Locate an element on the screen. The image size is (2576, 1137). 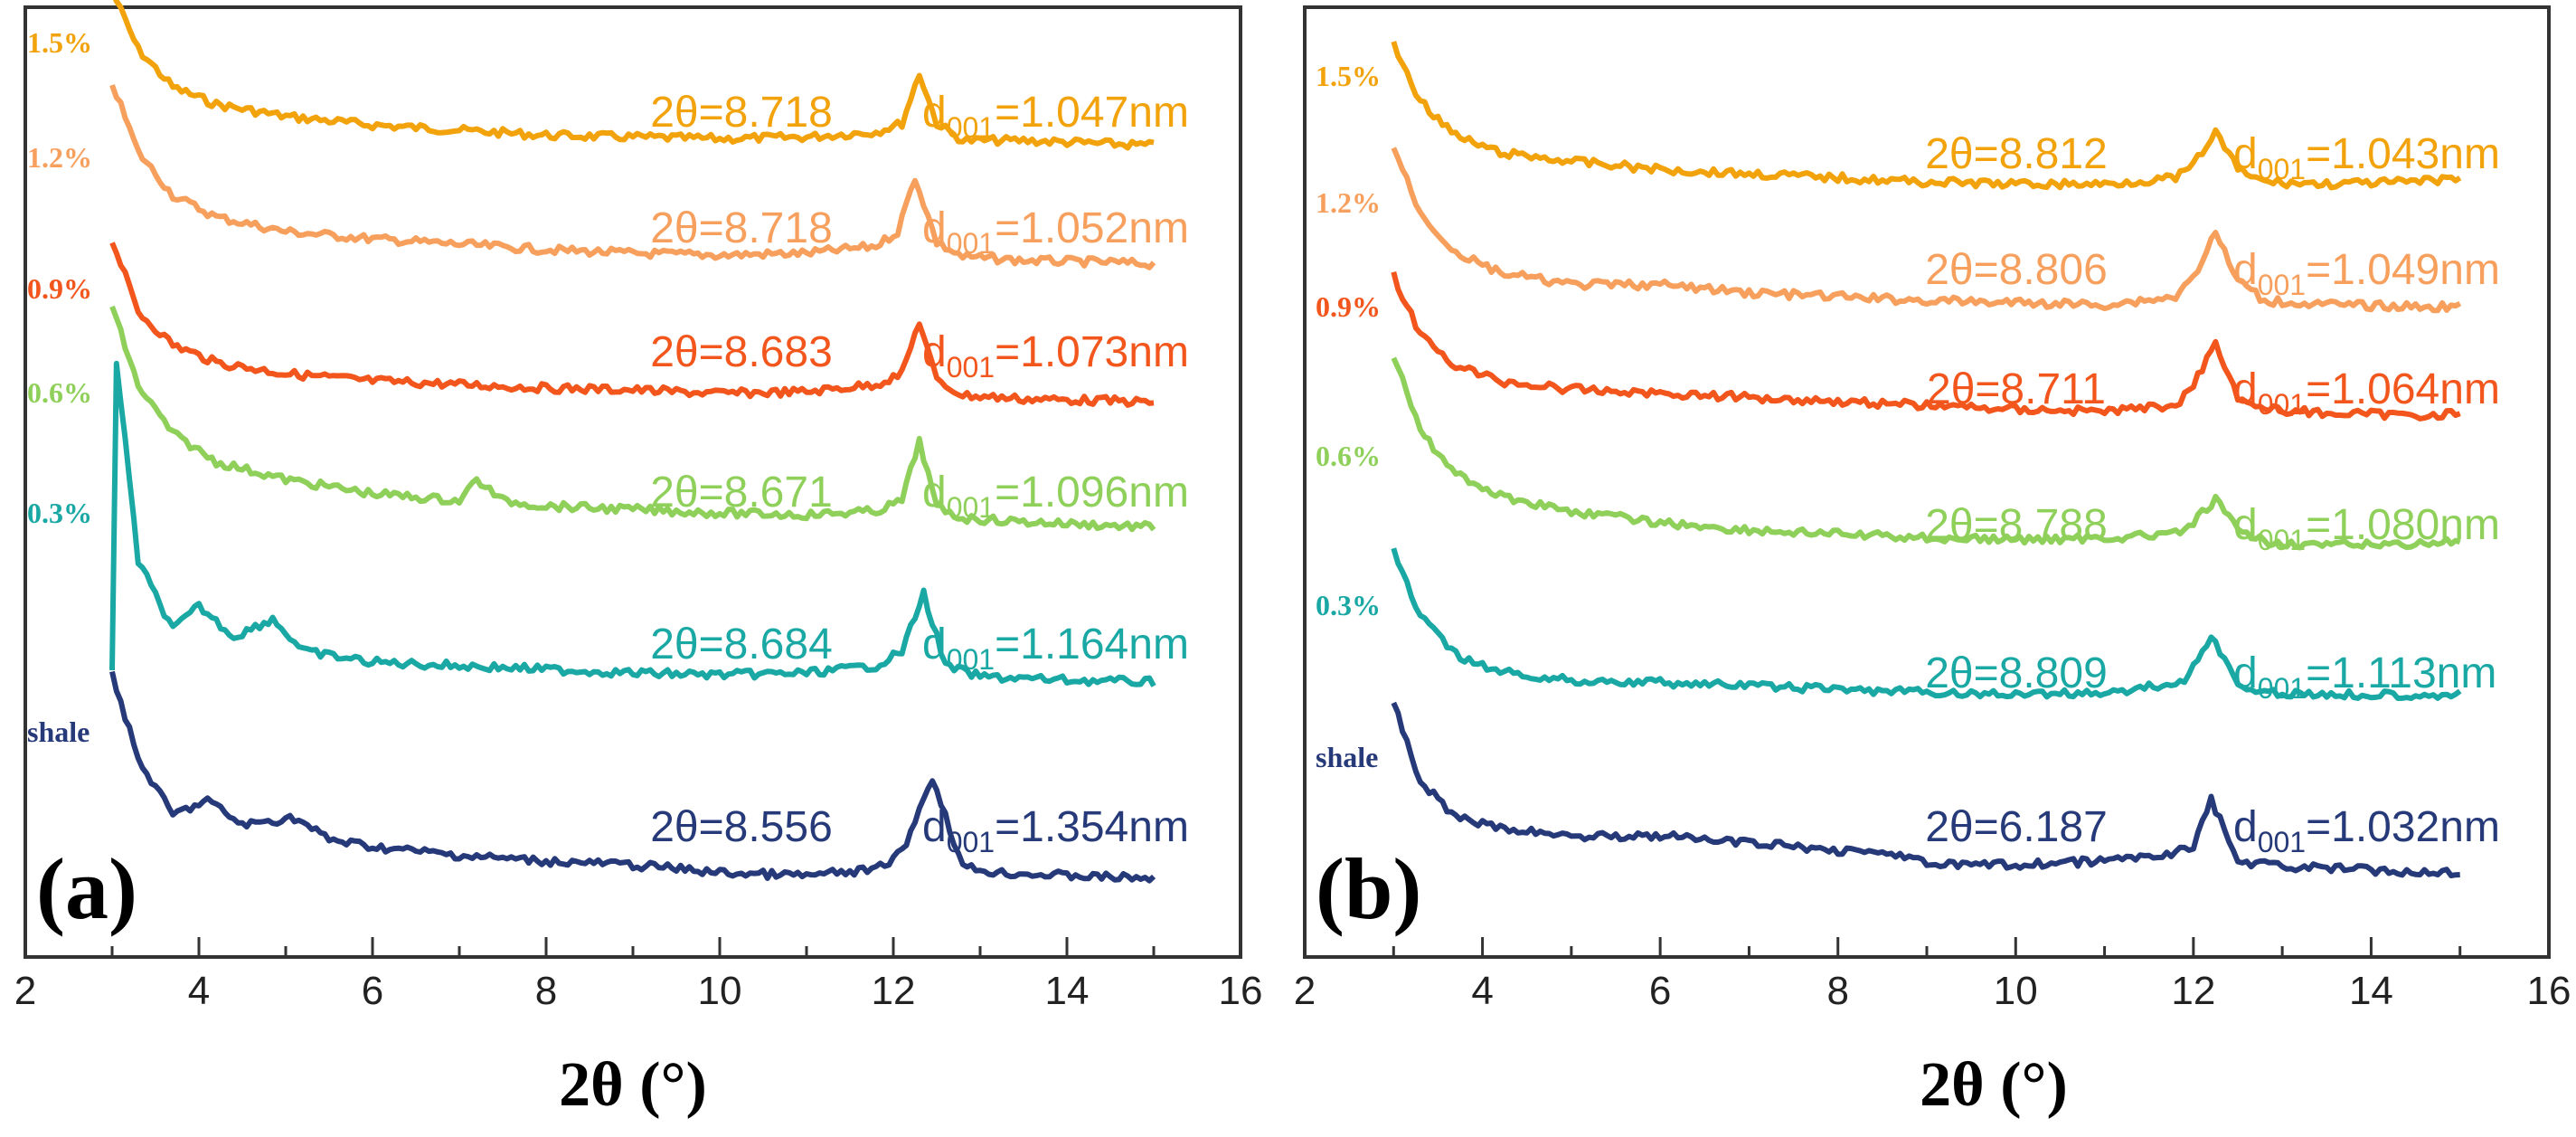
d-value: =1.164nm is located at coordinates (1092, 644).